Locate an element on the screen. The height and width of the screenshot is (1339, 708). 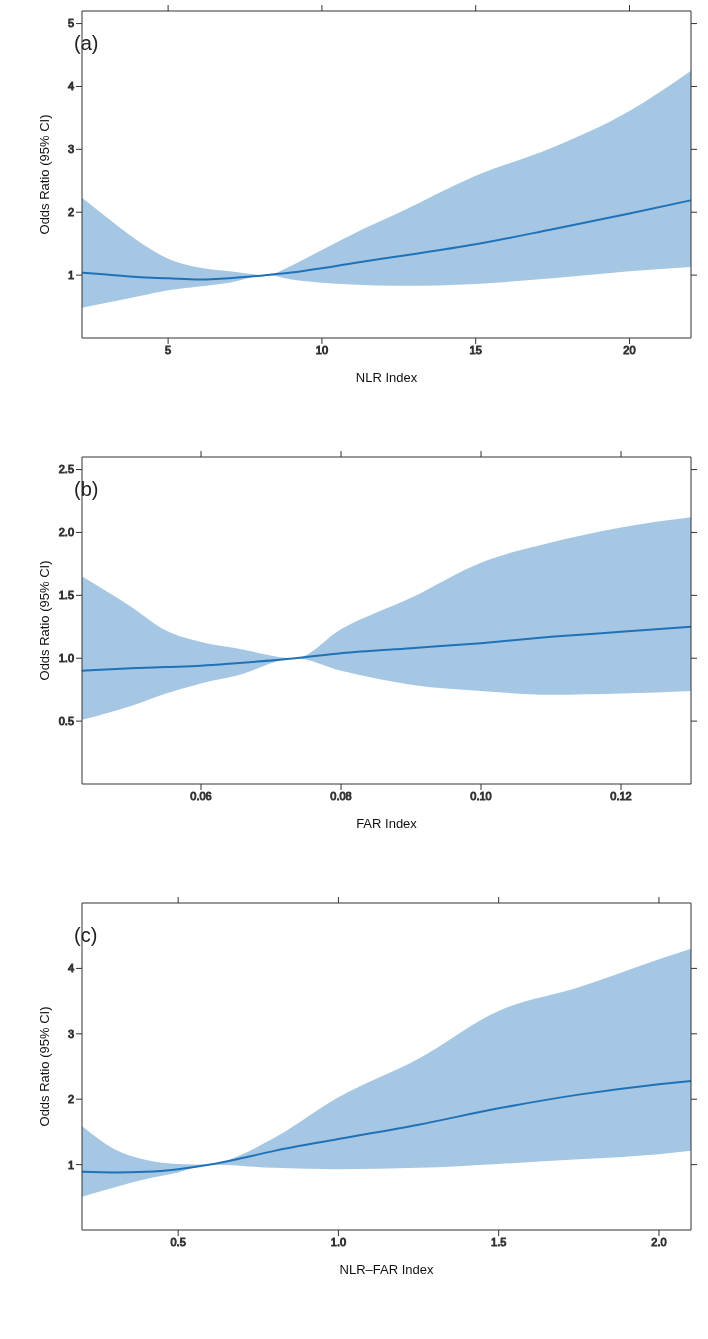
y-tick-label: 2.5 is located at coordinates (66, 469).